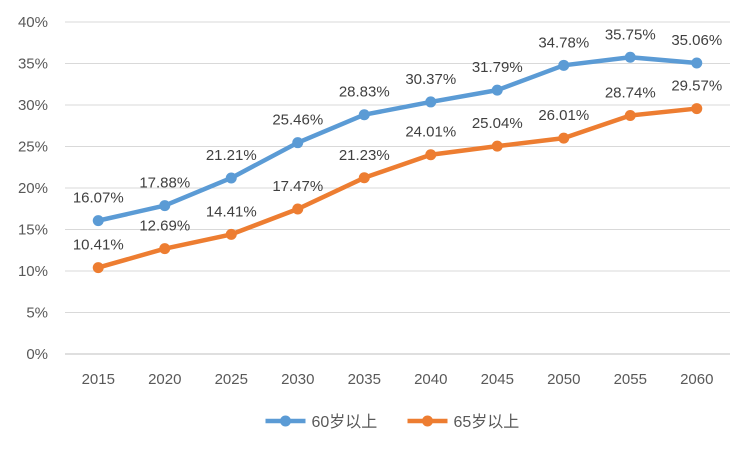 This screenshot has width=750, height=450. Describe the element at coordinates (630, 34) in the screenshot. I see `data-label: 35.75%` at that location.